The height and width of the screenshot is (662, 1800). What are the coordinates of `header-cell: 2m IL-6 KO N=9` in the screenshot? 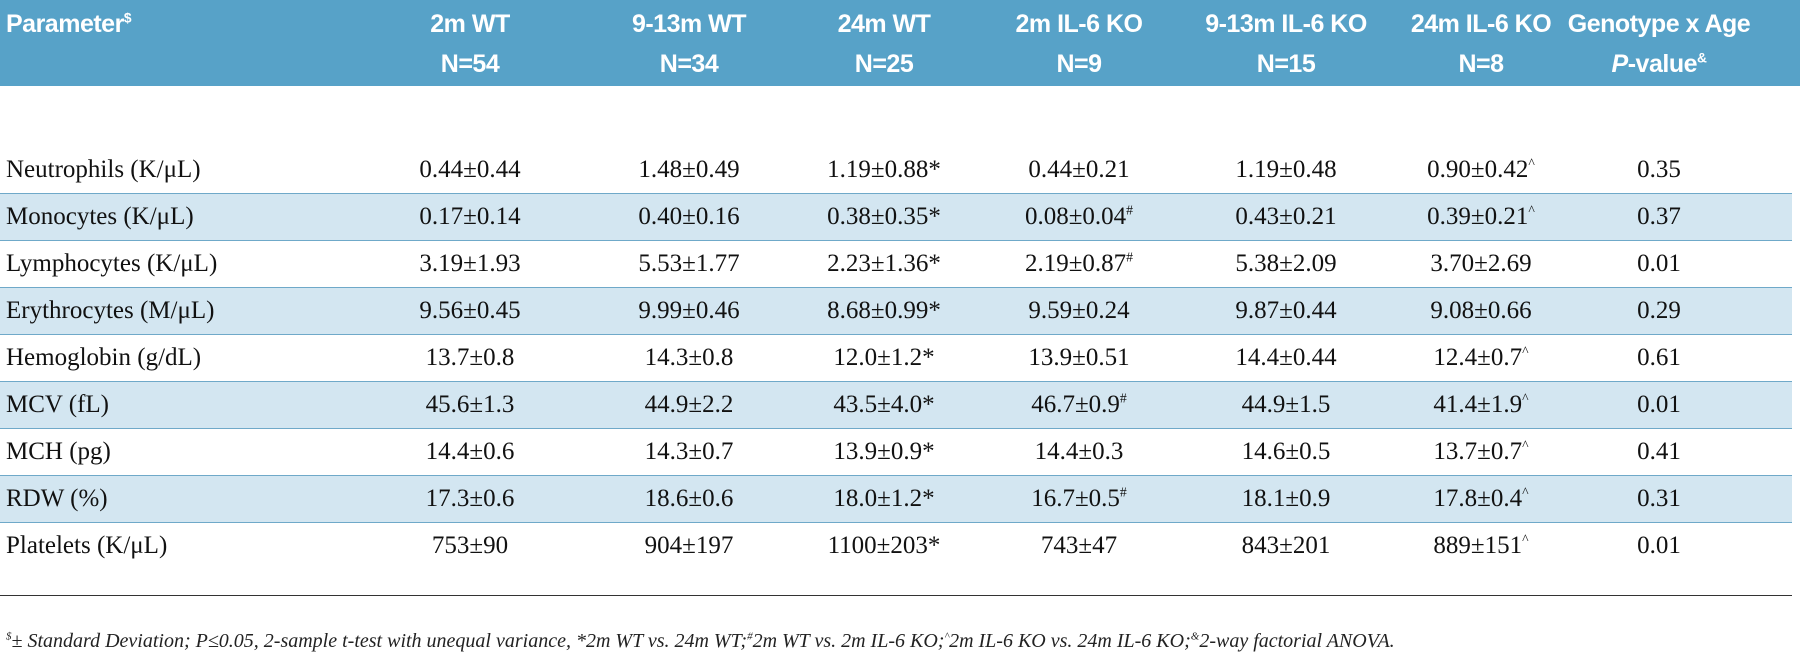 It's located at (1079, 44).